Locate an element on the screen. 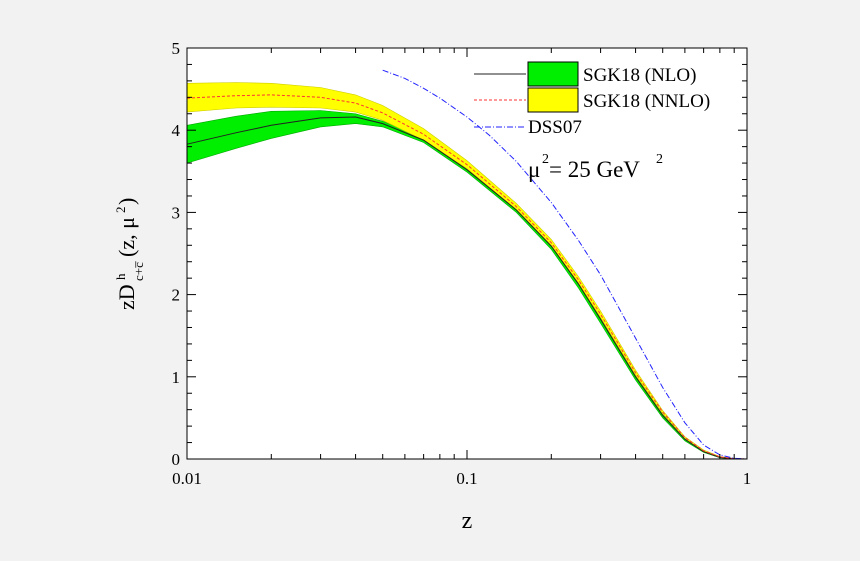 The width and height of the screenshot is (860, 561). y-axis-title-prefix: zD is located at coordinates (126, 297).